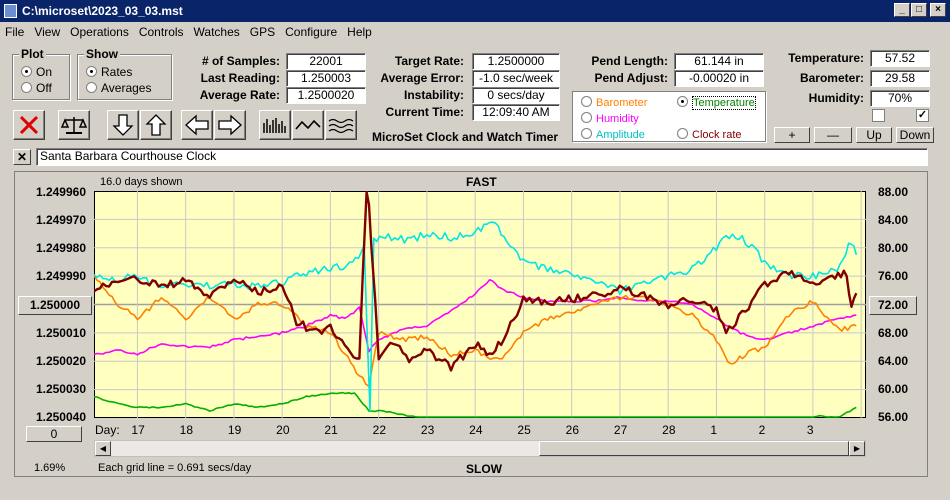  I want to click on sensor-humidity-radio: Humidity, so click(610, 118).